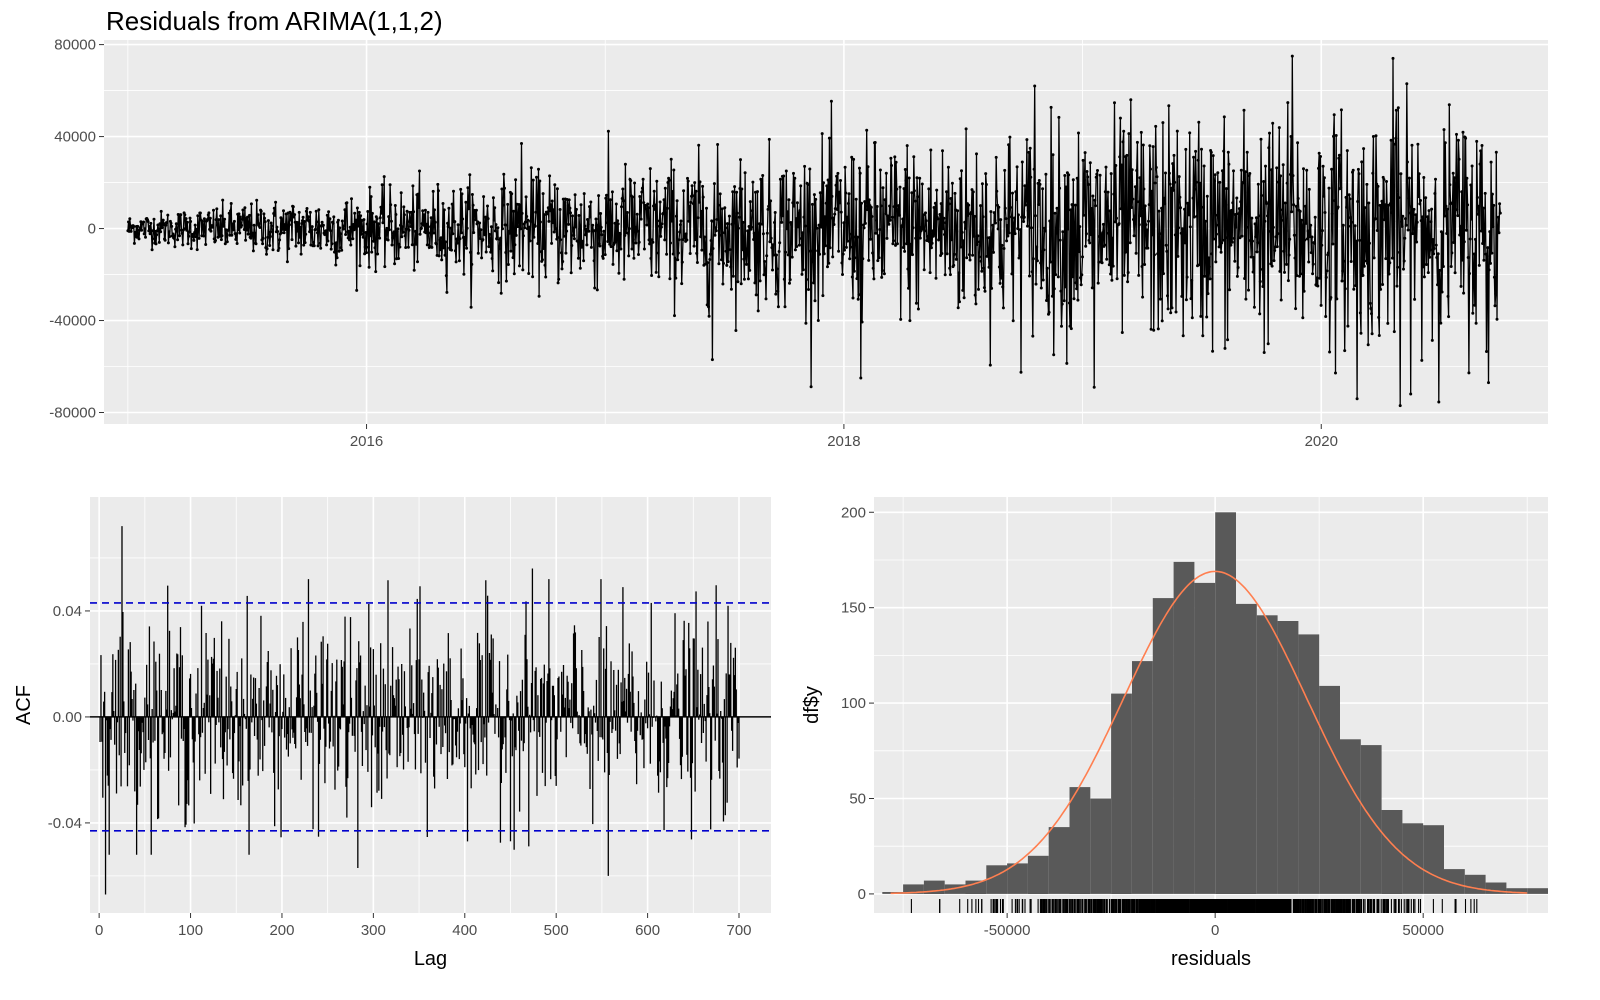  What do you see at coordinates (24, 705) in the screenshot?
I see `acf-y-axis-label: ACF` at bounding box center [24, 705].